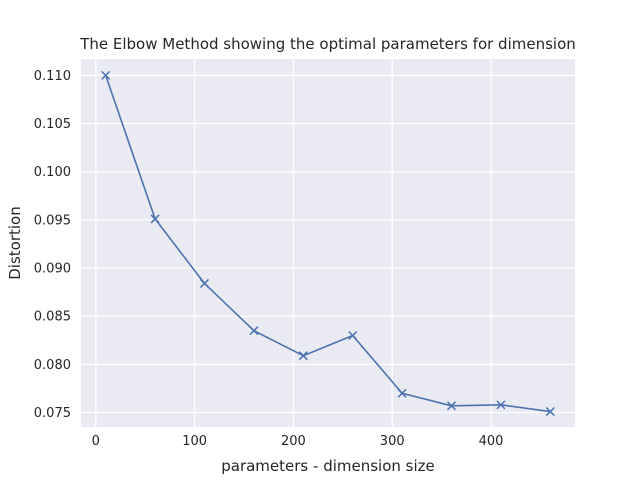 This screenshot has height=480, width=640. What do you see at coordinates (52, 124) in the screenshot?
I see `y-tick-label: 0.105` at bounding box center [52, 124].